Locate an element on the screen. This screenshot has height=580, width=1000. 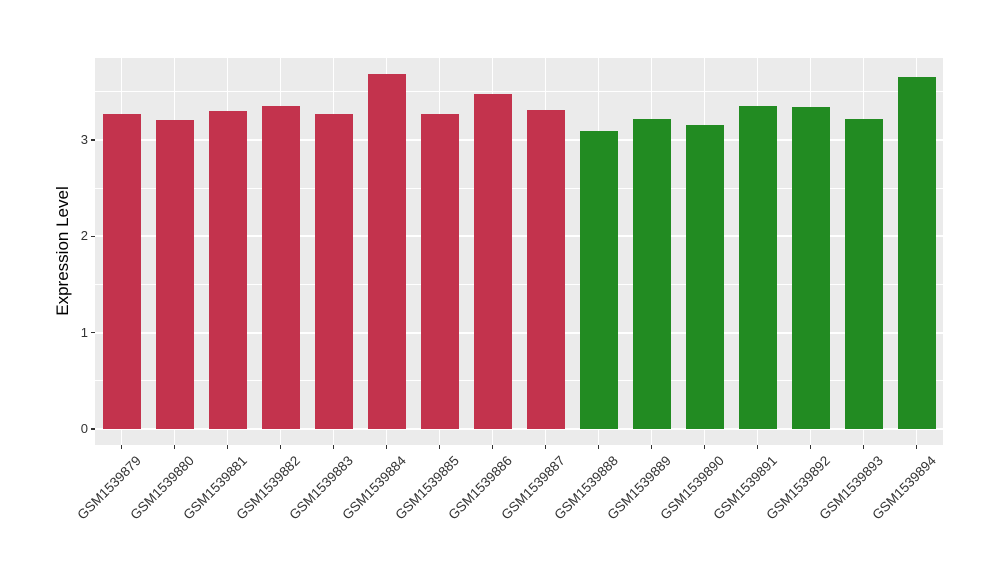
y-tick-label: 3 is located at coordinates (84, 140).